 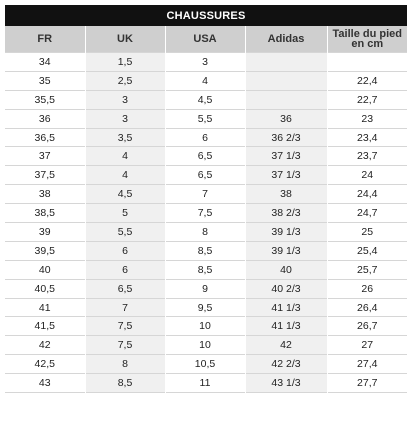 I want to click on cell-adidas: 40 2/3, so click(x=285, y=288).